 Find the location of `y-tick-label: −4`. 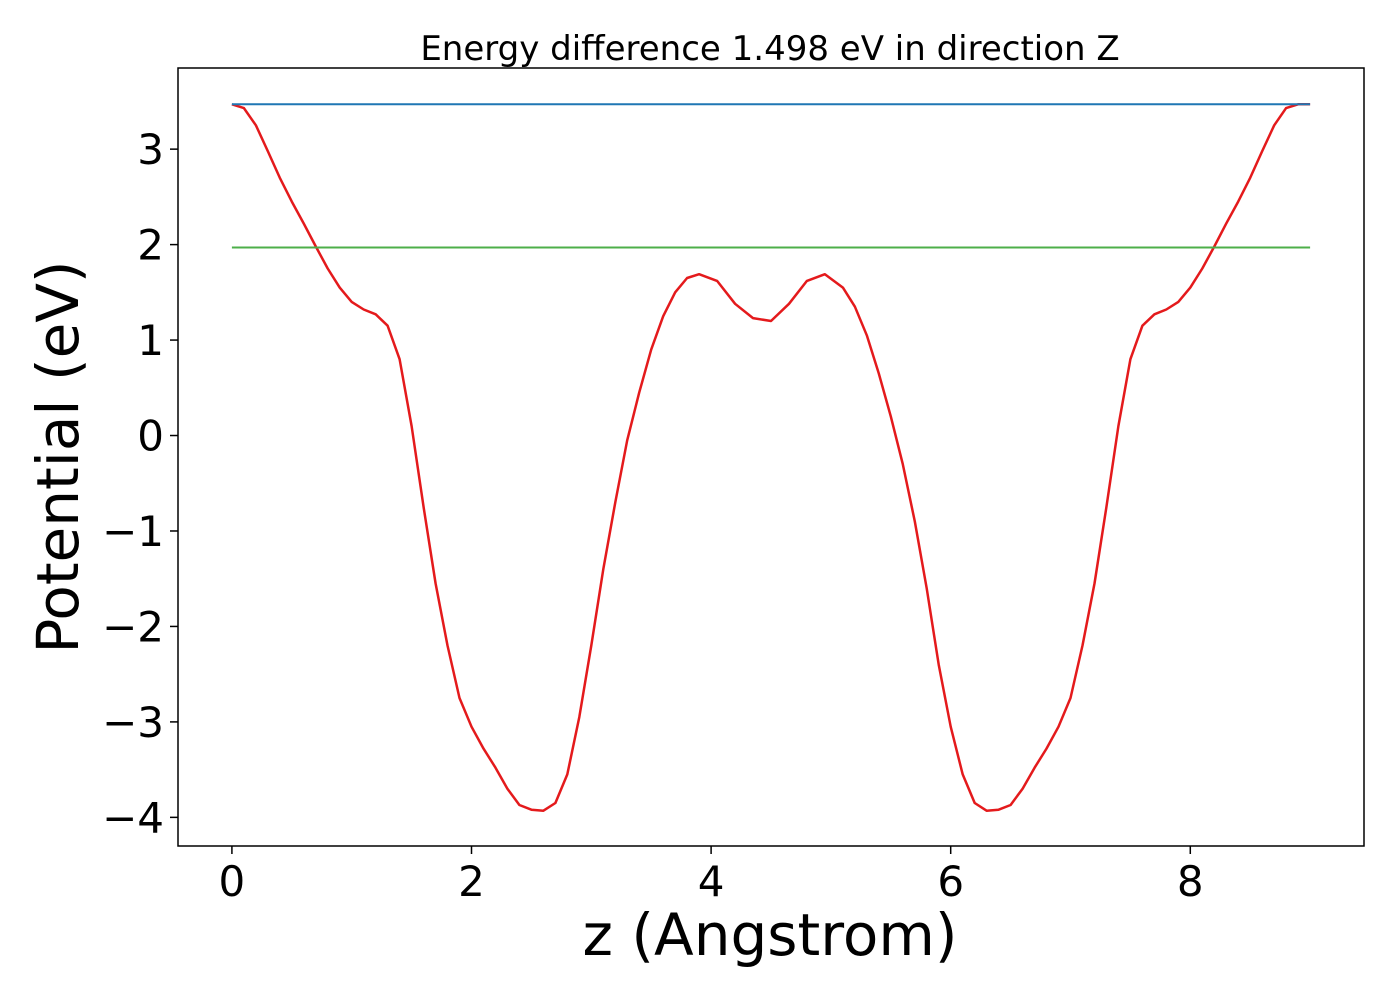

y-tick-label: −4 is located at coordinates (133, 817).